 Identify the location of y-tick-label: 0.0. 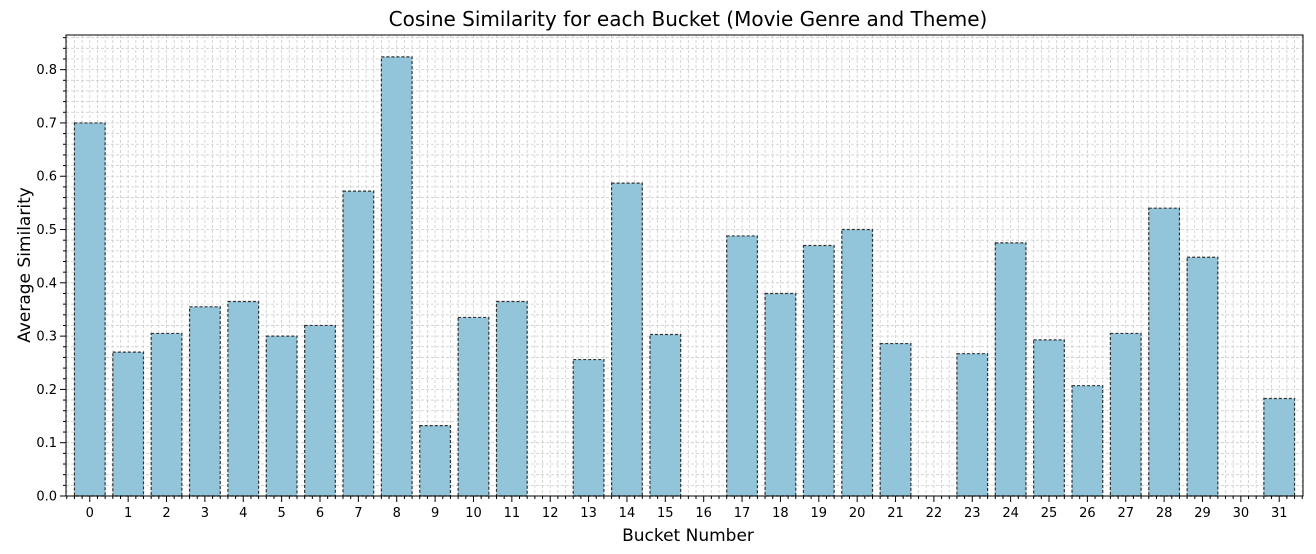
(46, 497).